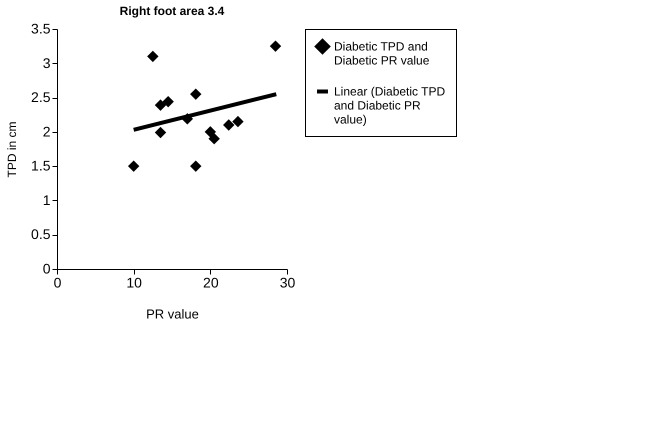 This screenshot has width=647, height=424. Describe the element at coordinates (172, 11) in the screenshot. I see `chart-title: Right foot area 3.4` at that location.